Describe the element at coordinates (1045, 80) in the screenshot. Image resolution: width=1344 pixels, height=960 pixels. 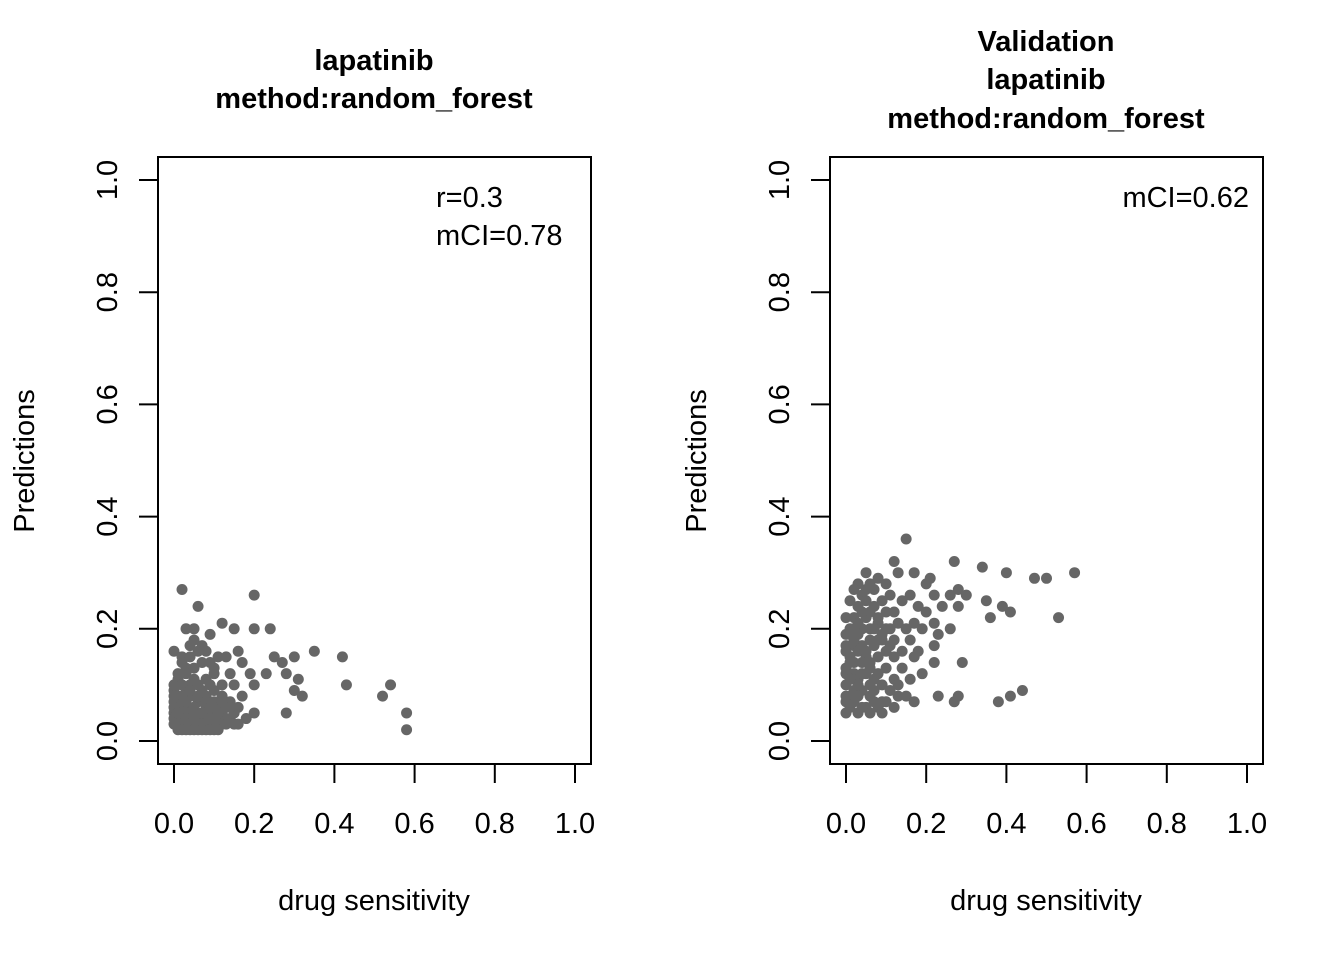
I see `panel-title-line-2: lapatinib` at that location.